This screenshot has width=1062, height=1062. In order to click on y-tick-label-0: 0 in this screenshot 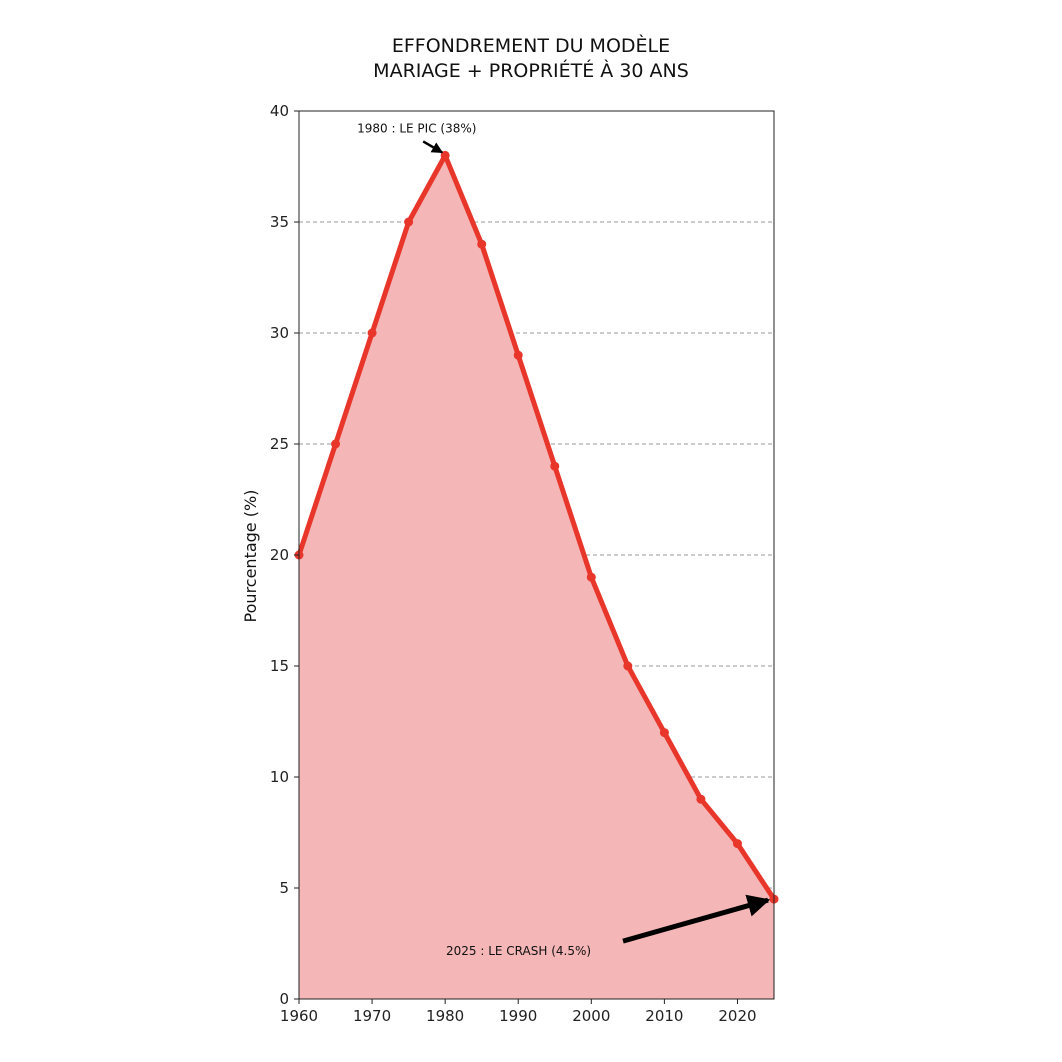, I will do `click(284, 999)`.